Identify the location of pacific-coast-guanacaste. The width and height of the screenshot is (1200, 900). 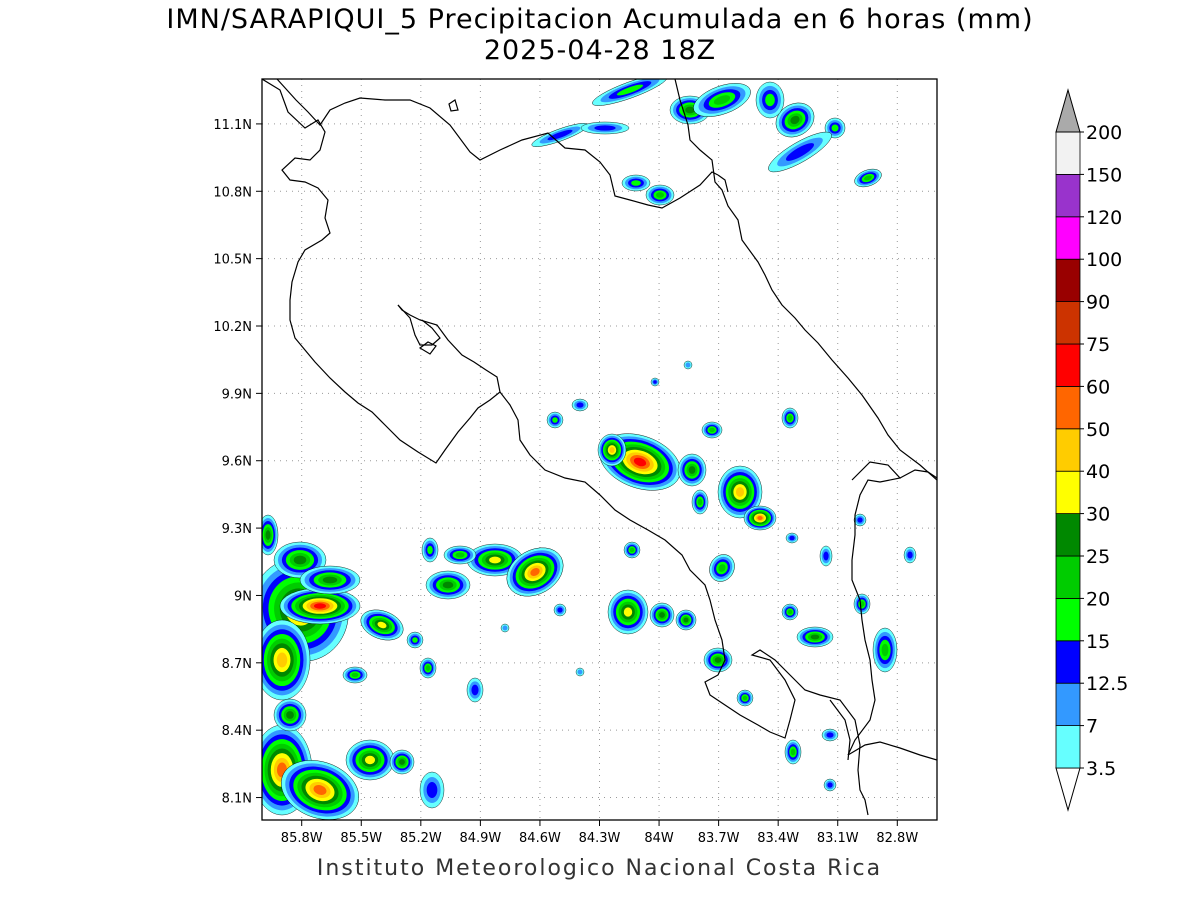
(381, 271).